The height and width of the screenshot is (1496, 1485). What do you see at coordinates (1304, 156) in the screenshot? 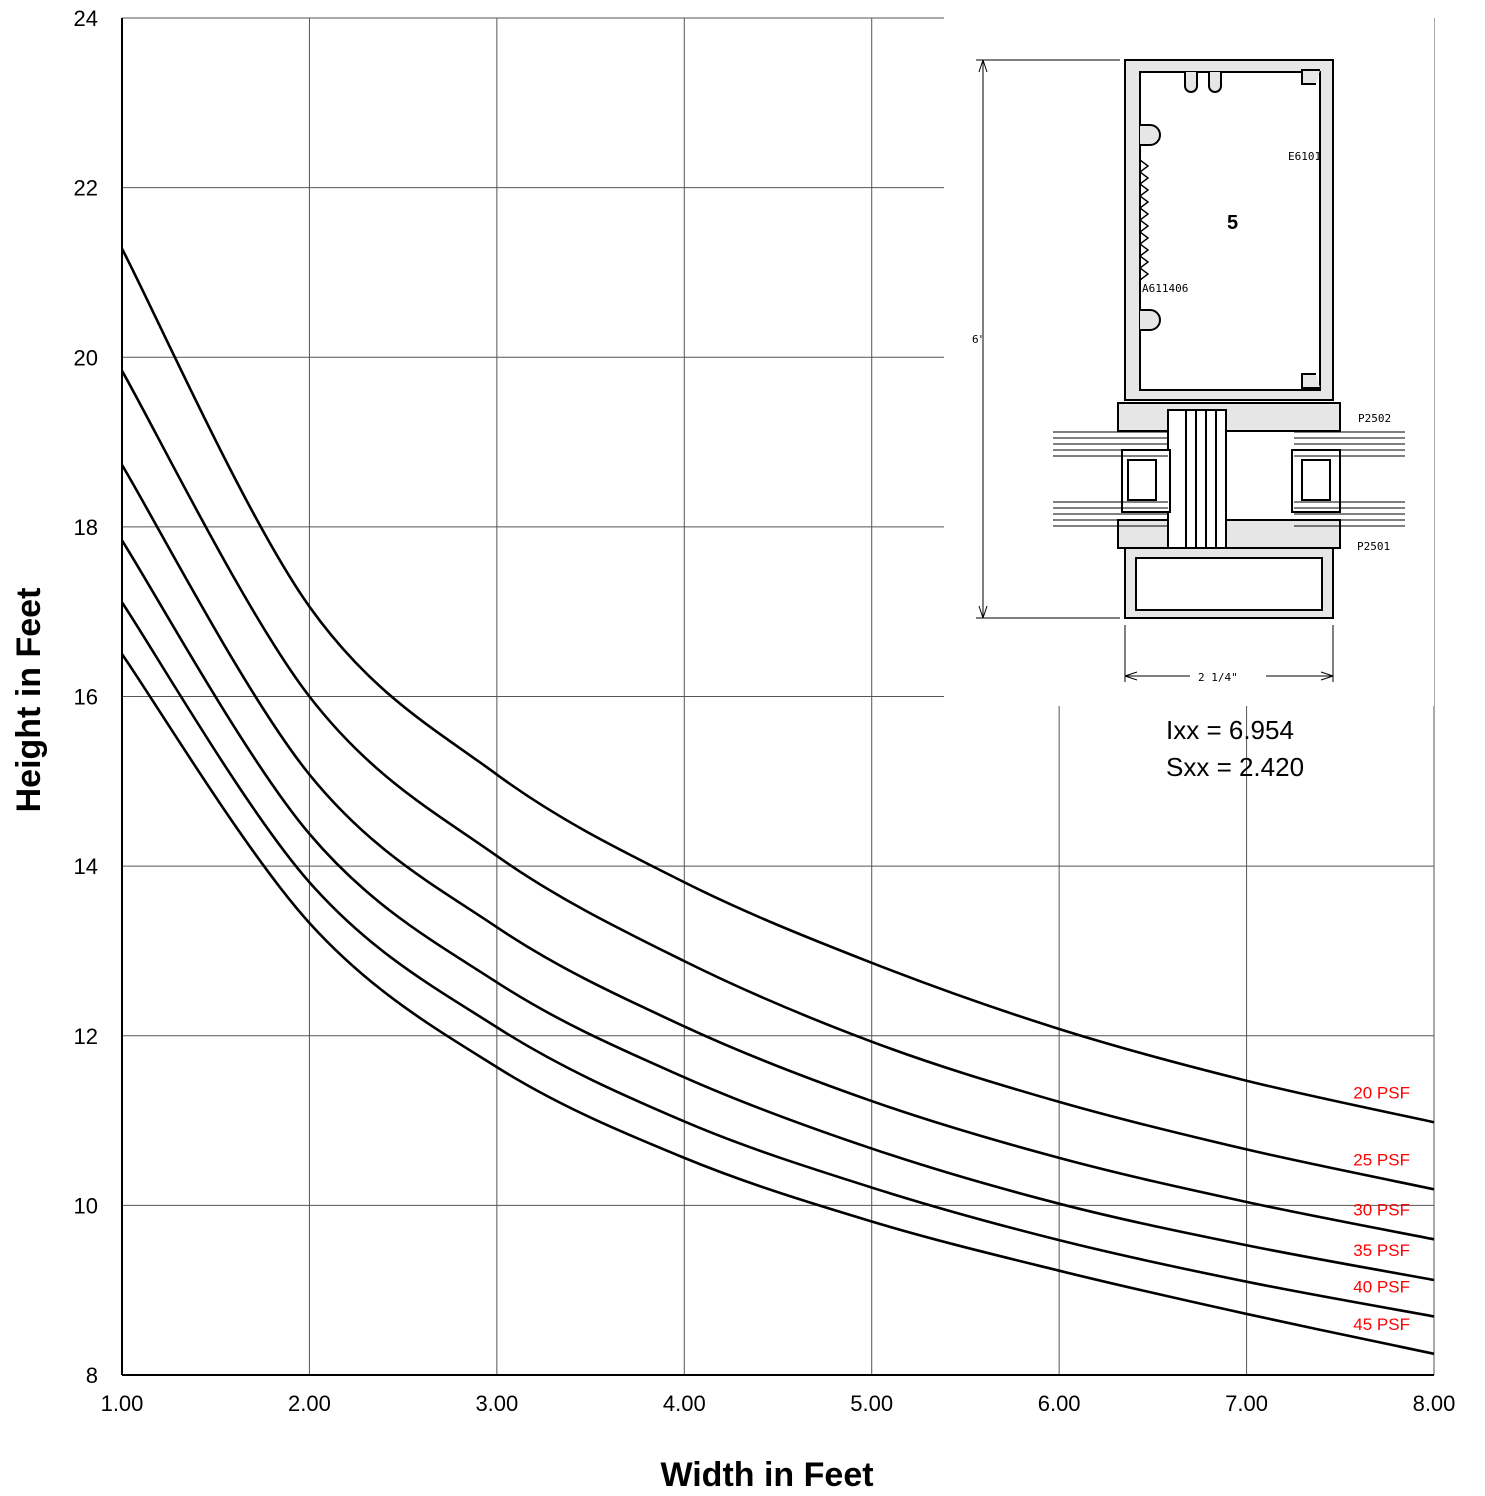
I see `part-label-e6101: E6101` at bounding box center [1304, 156].